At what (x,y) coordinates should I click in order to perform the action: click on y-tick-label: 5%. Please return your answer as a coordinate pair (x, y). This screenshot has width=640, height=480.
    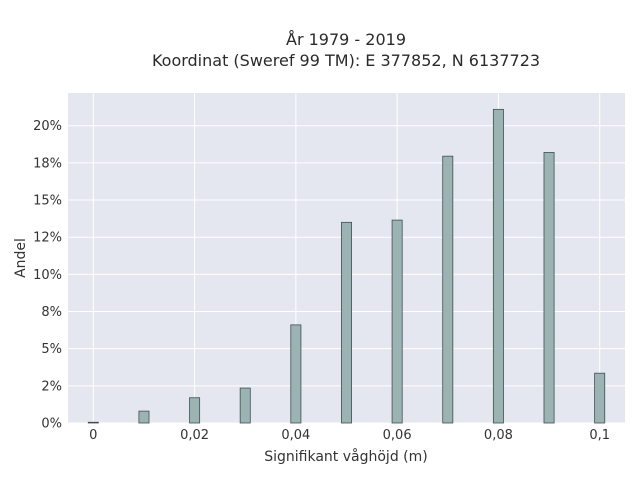
    Looking at the image, I should click on (51, 349).